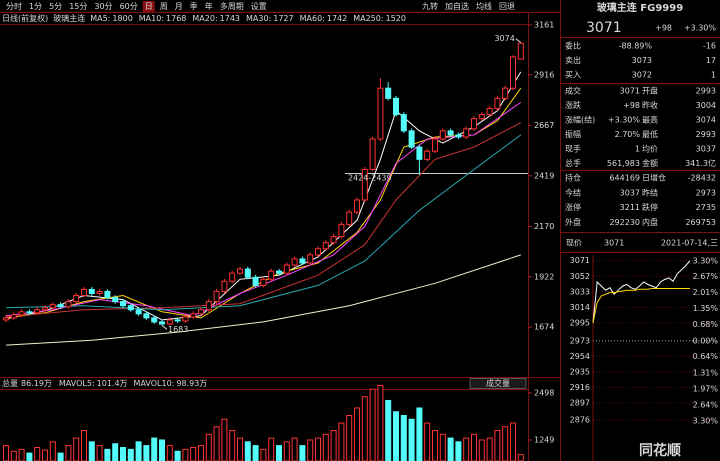  I want to click on y-tick-label: 1674, so click(544, 327).